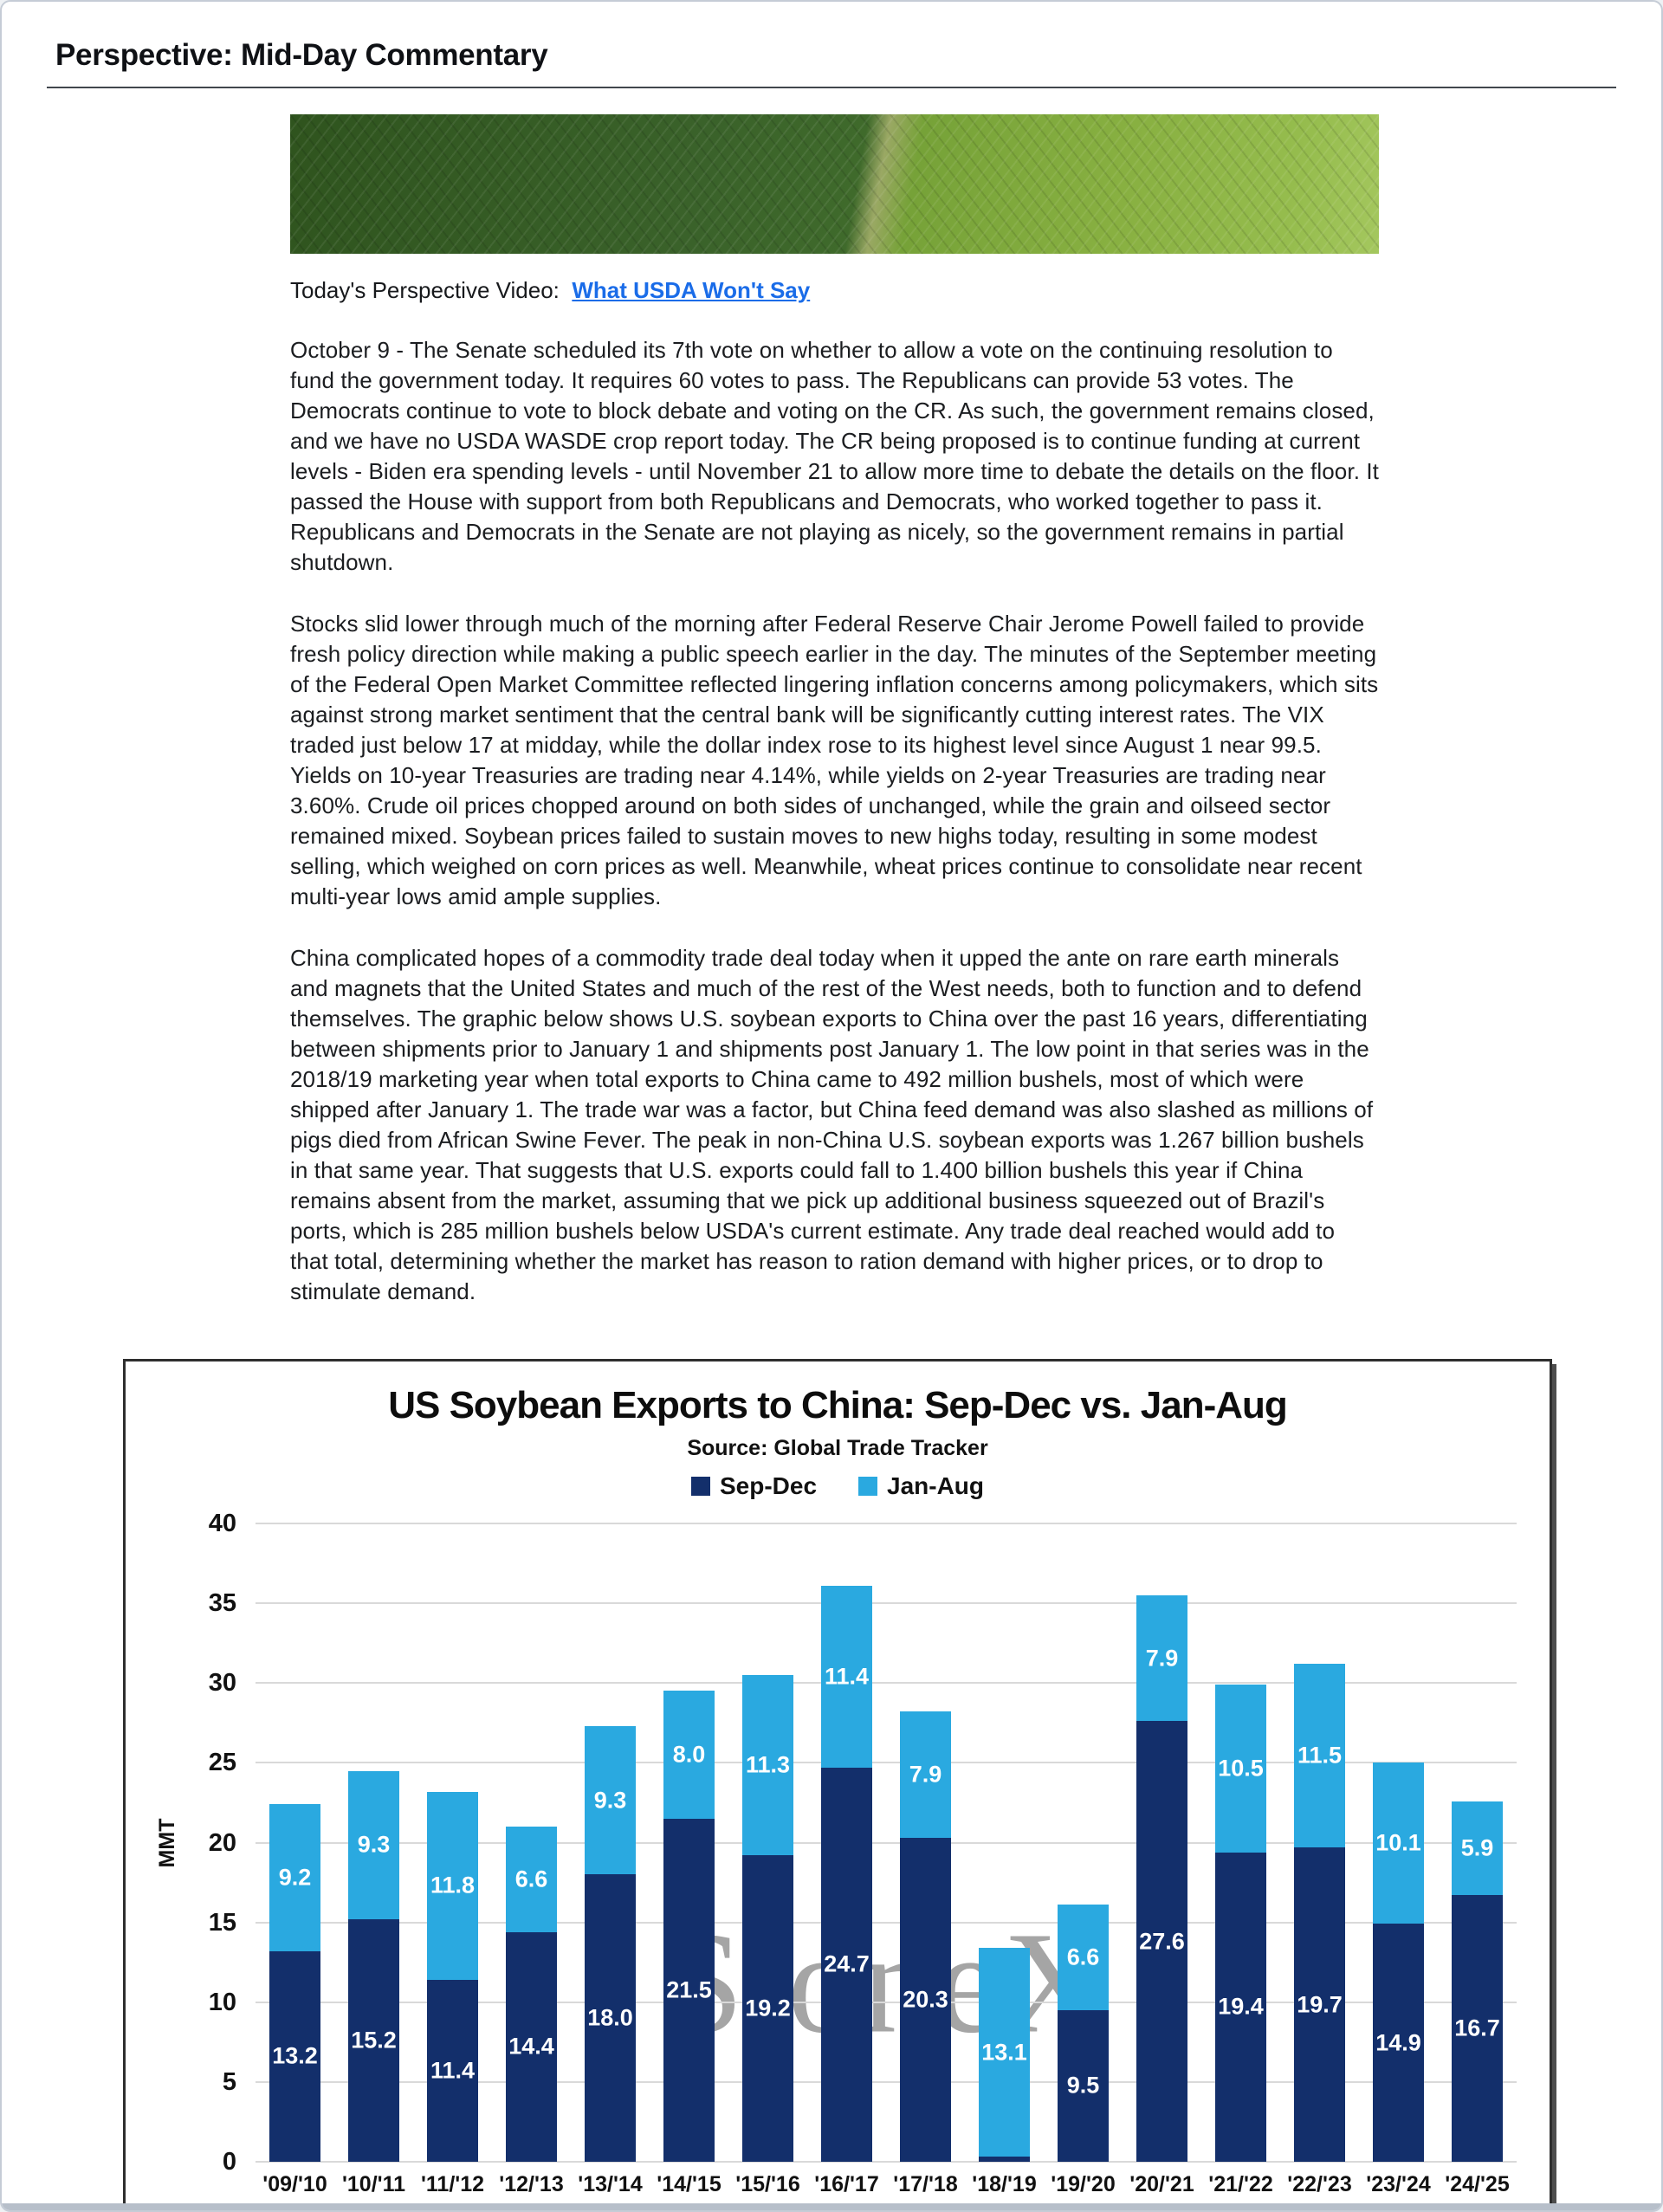 The height and width of the screenshot is (2212, 1663). I want to click on stacked-bar-1920: 9.5 6.6, so click(1083, 2033).